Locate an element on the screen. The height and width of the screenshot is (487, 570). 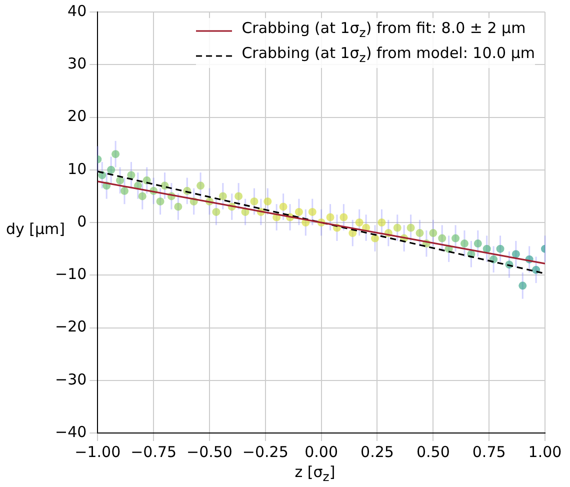
x-tick-label: 0.00 is located at coordinates (321, 451).